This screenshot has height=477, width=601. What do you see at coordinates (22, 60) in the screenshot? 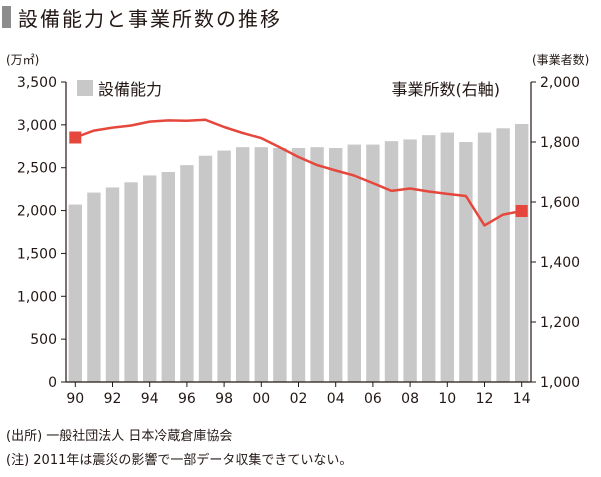
I see `y-left-unit-label: (万㎡)` at bounding box center [22, 60].